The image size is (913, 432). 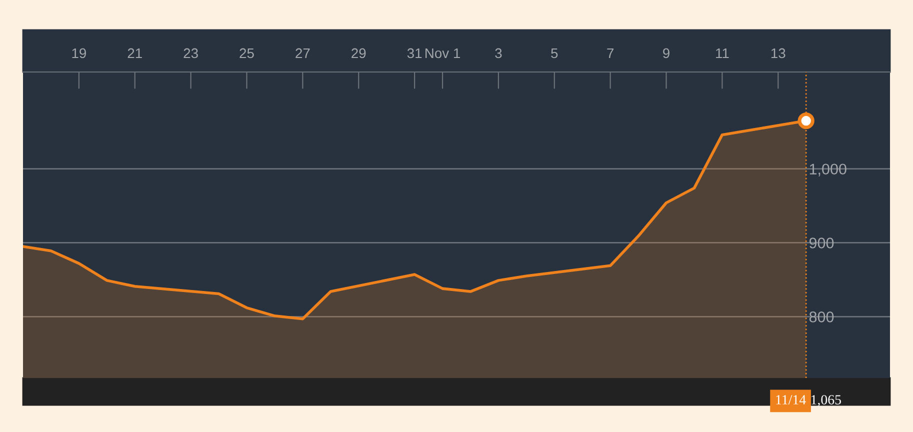 What do you see at coordinates (191, 53) in the screenshot?
I see `x-tick-label: 23` at bounding box center [191, 53].